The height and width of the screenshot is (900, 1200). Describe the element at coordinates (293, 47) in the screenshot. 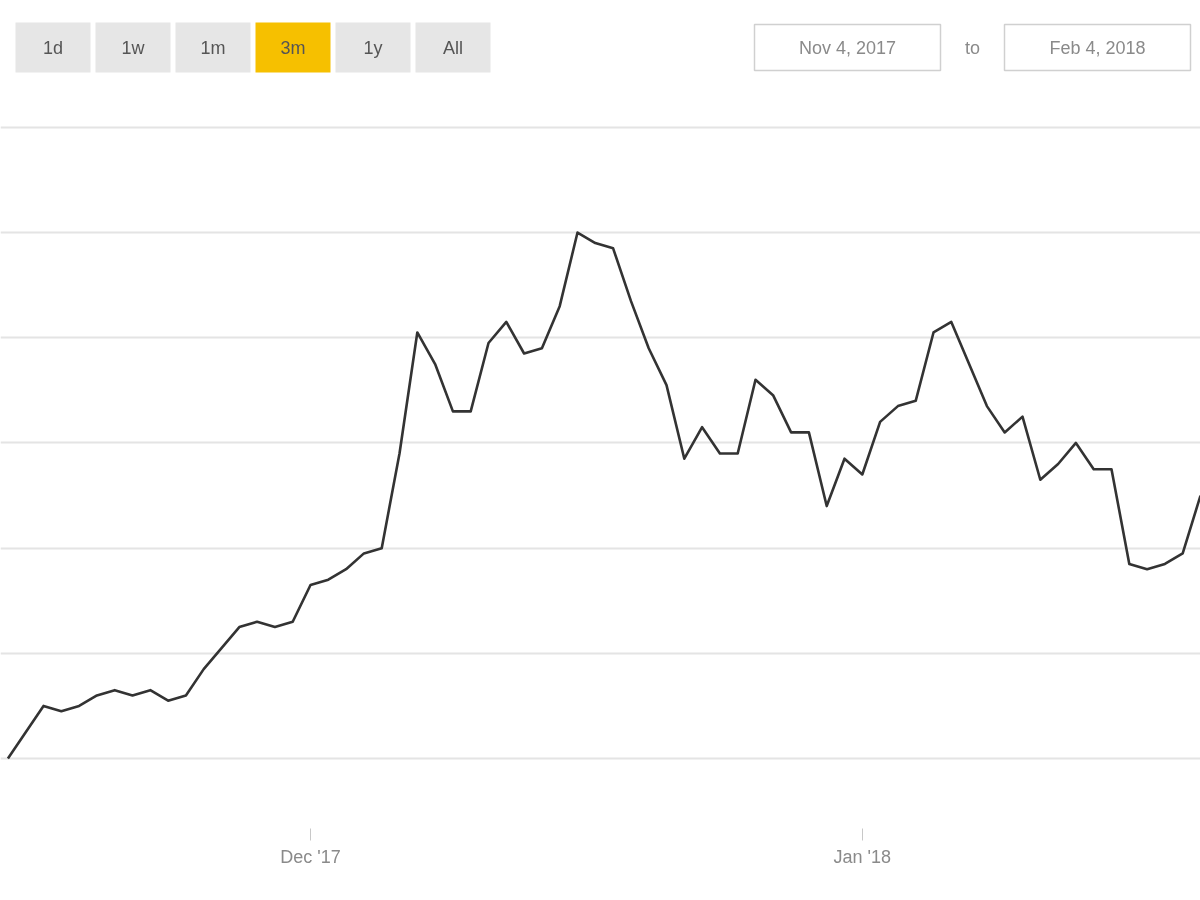

I see `category-label: 3m` at that location.